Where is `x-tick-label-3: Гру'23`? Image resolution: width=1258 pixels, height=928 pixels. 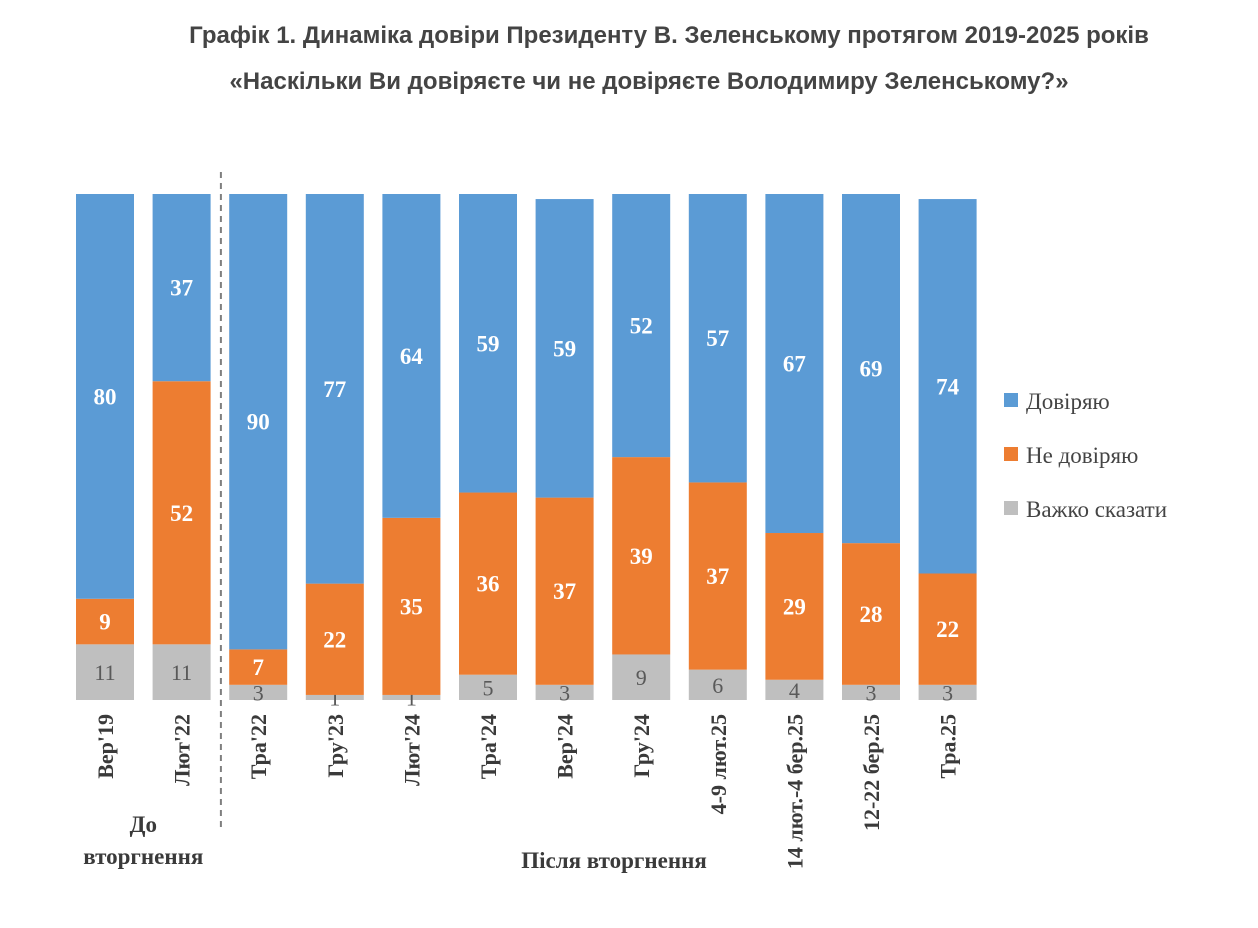 x-tick-label-3: Гру'23 is located at coordinates (335, 746).